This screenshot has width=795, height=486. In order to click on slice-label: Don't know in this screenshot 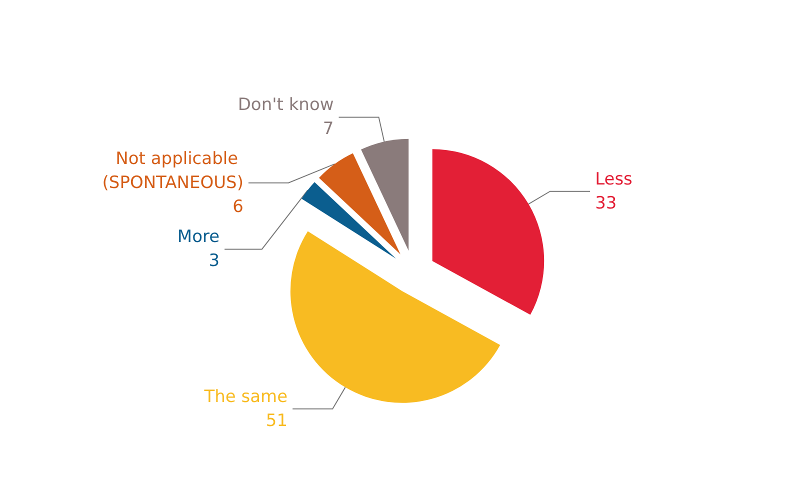, I will do `click(286, 105)`.